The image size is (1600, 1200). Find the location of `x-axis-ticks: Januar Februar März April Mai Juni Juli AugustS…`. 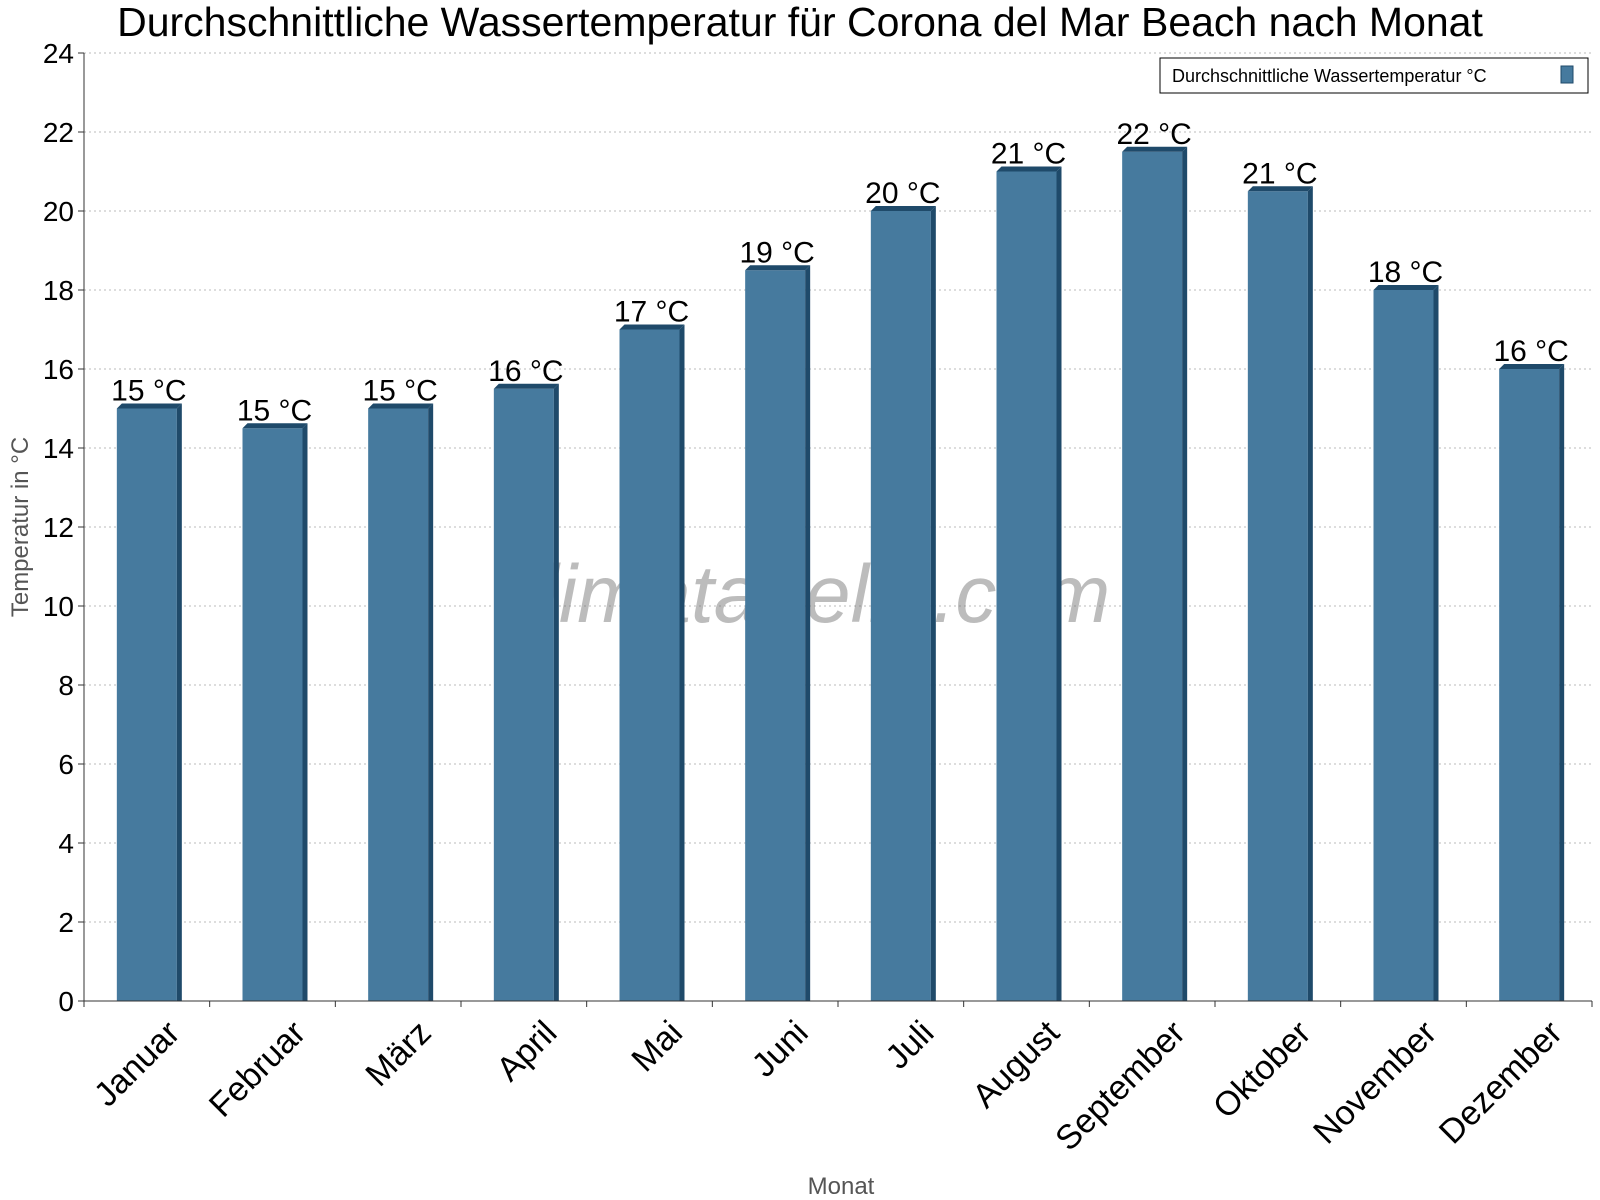

x-axis-ticks: Januar Februar März April Mai Juni Juli AugustS… is located at coordinates (838, 1079).